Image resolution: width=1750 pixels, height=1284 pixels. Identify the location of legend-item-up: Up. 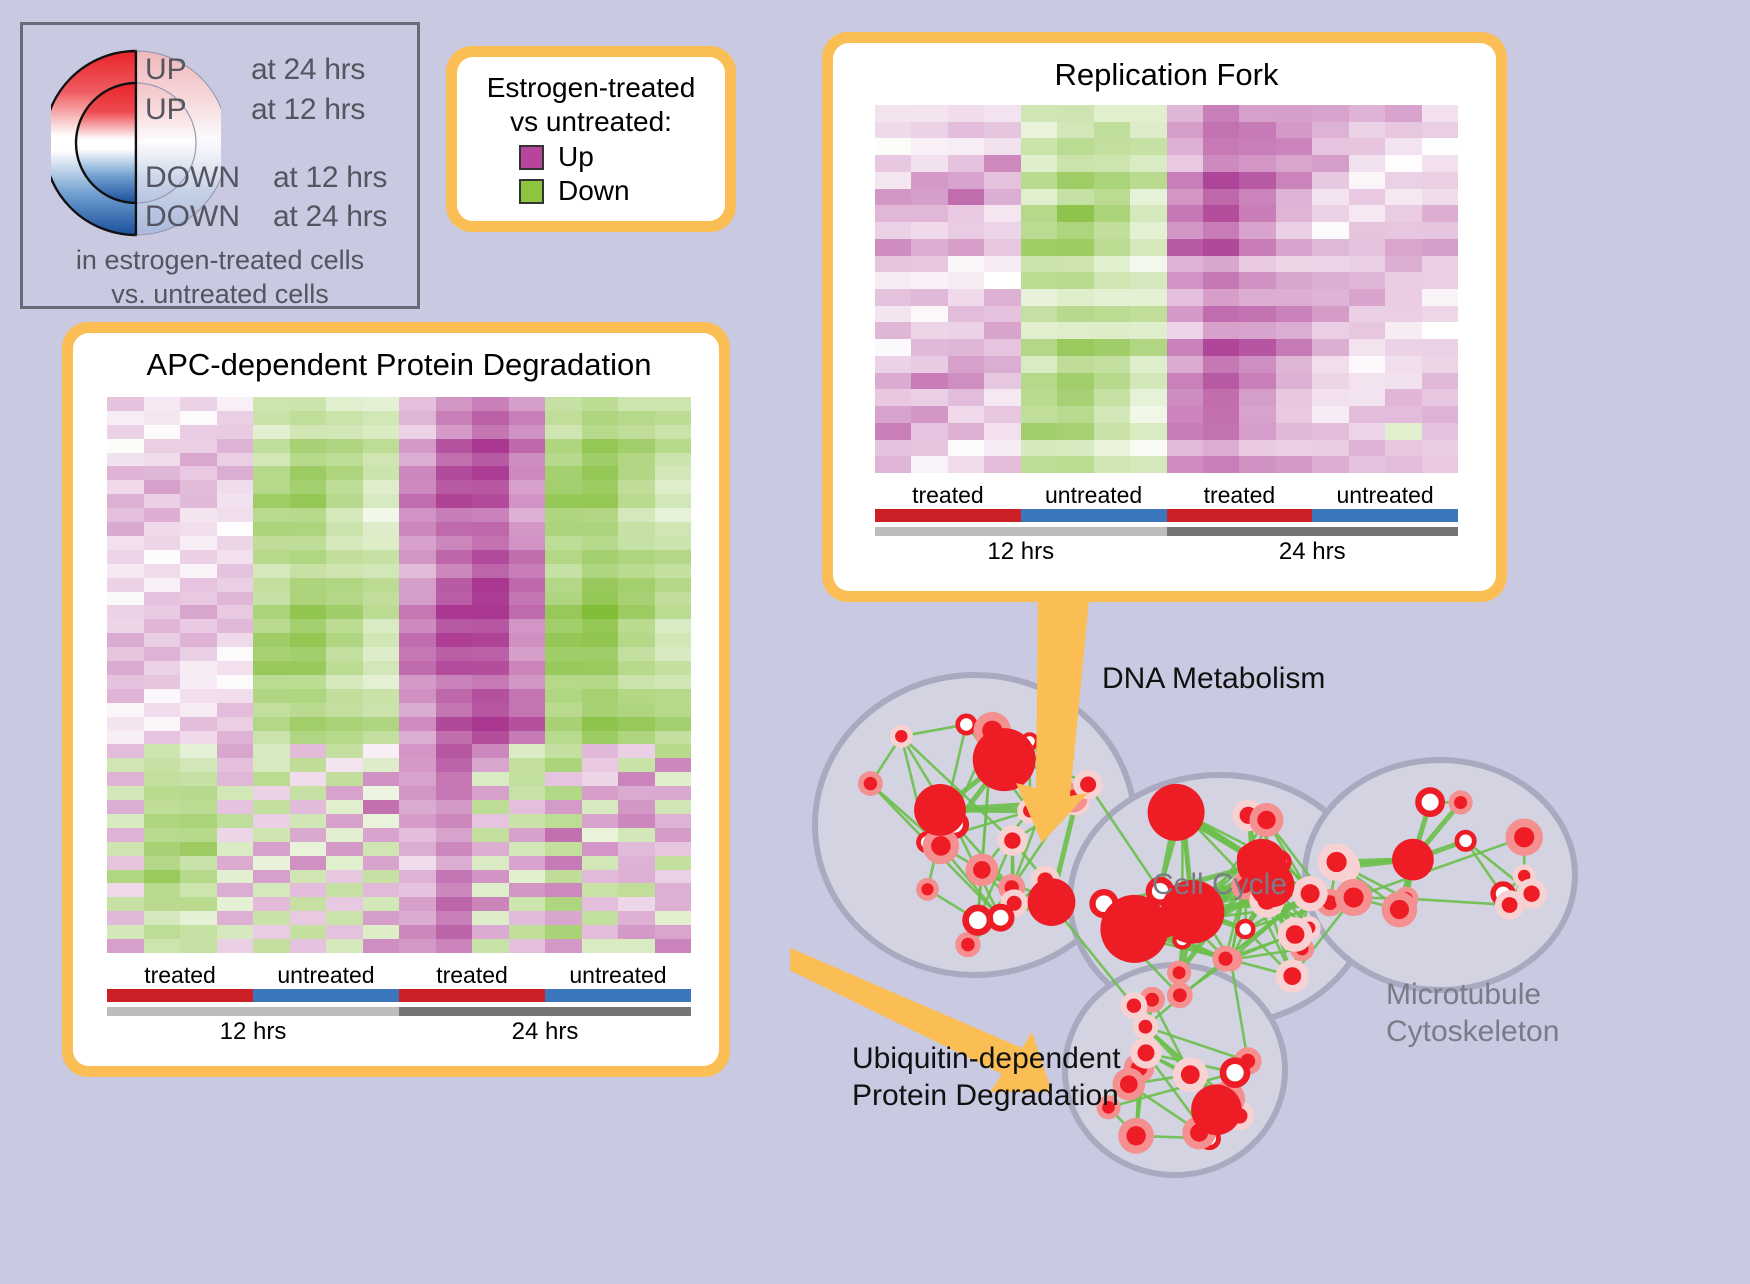
(622, 157).